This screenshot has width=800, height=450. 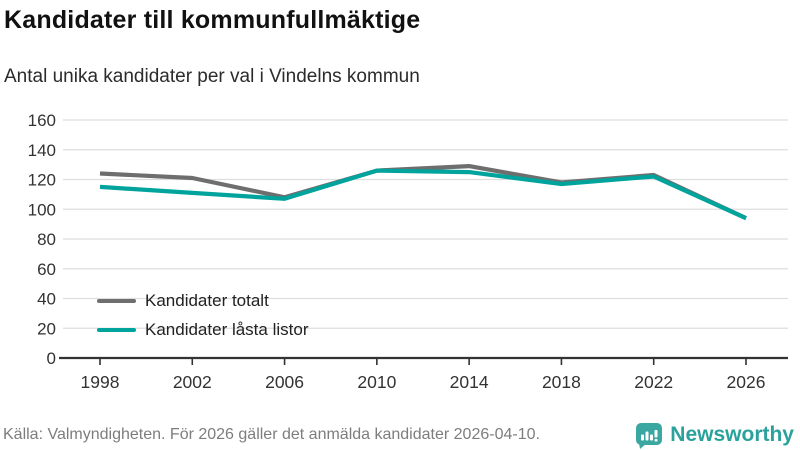 What do you see at coordinates (46, 269) in the screenshot?
I see `y-tick-label-60: 60` at bounding box center [46, 269].